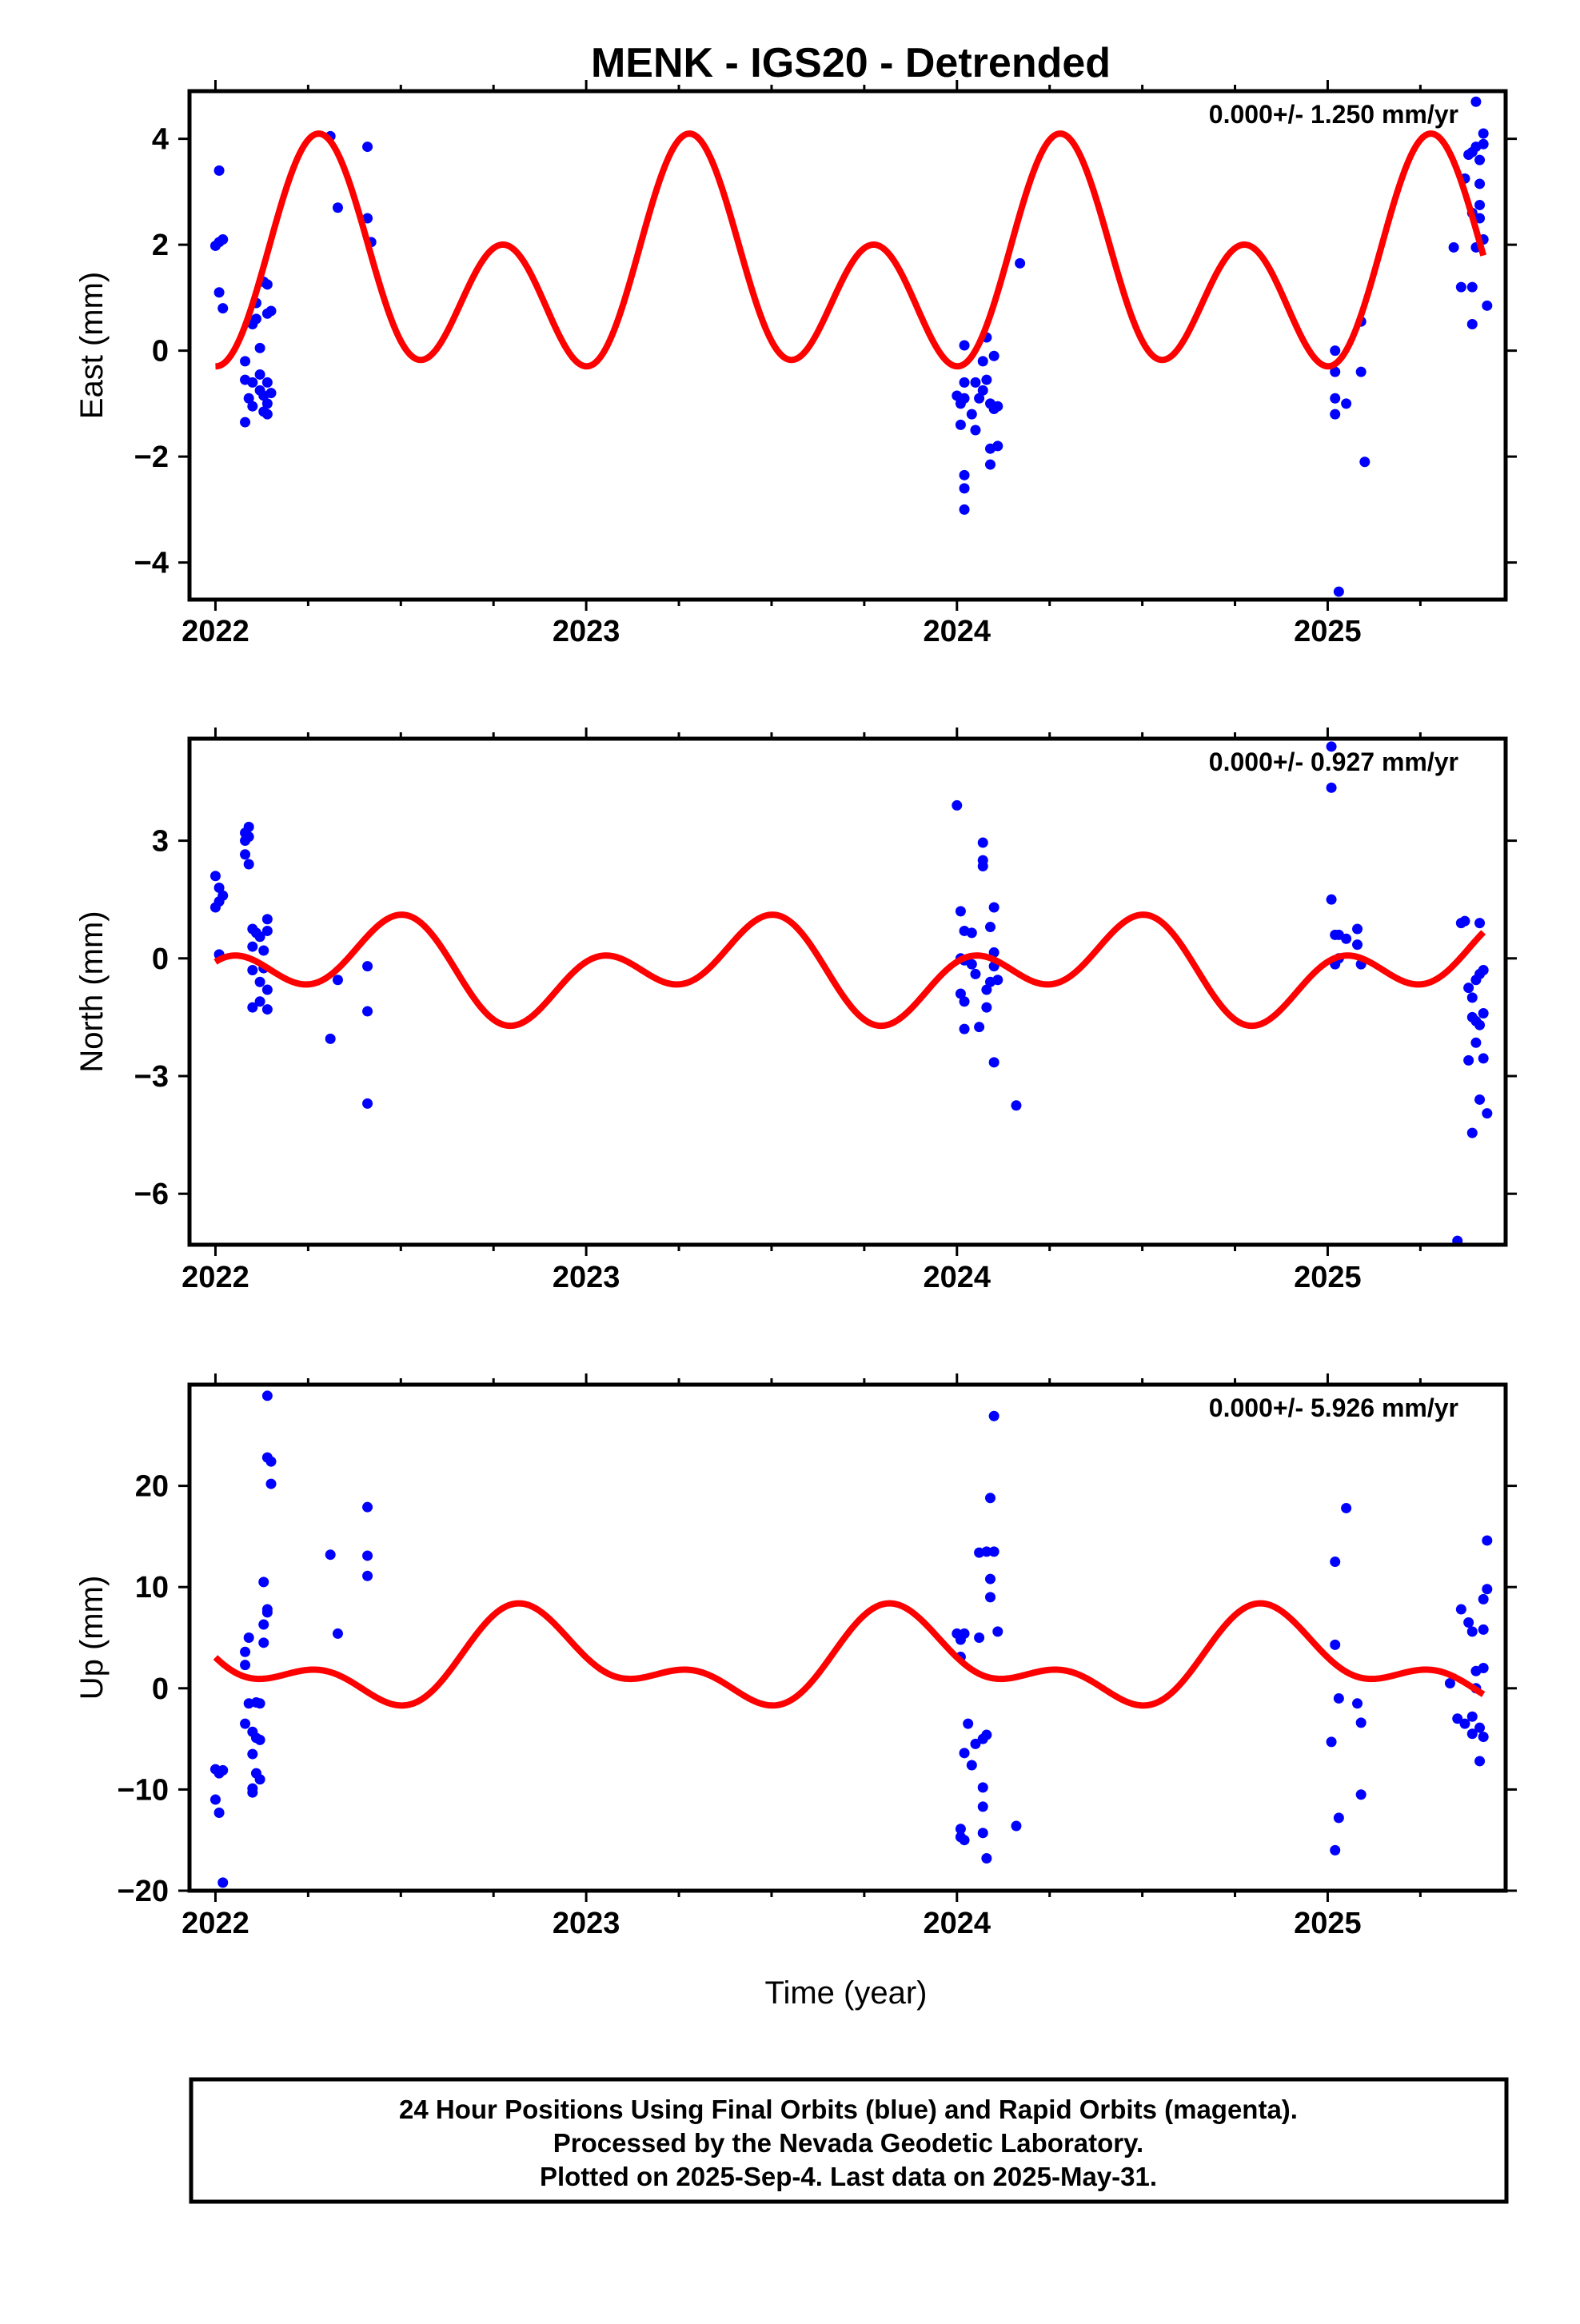 This screenshot has height=2324, width=1580. I want to click on x-axis-label: Time (year), so click(846, 1993).